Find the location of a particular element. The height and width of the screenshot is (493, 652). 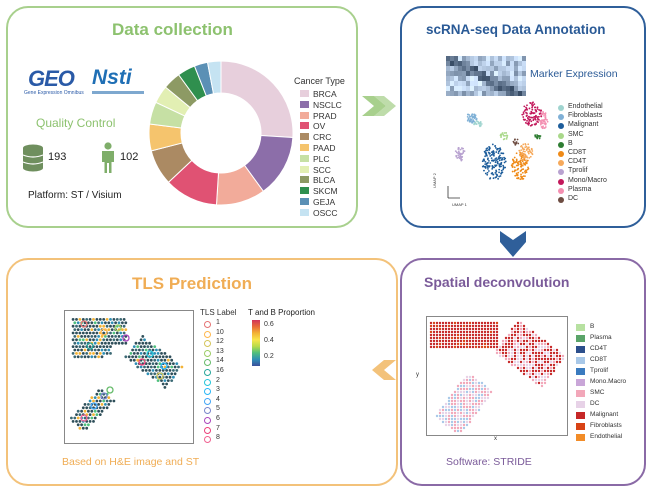

tls-label-legend-swatch is located at coordinates (207, 401).